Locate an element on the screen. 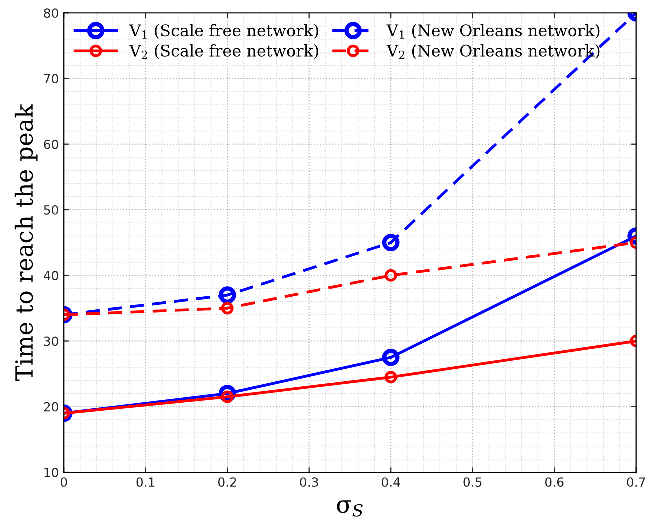 The image size is (654, 525). legend-label: V$_{2}$ (New Orleans network) is located at coordinates (493, 52).